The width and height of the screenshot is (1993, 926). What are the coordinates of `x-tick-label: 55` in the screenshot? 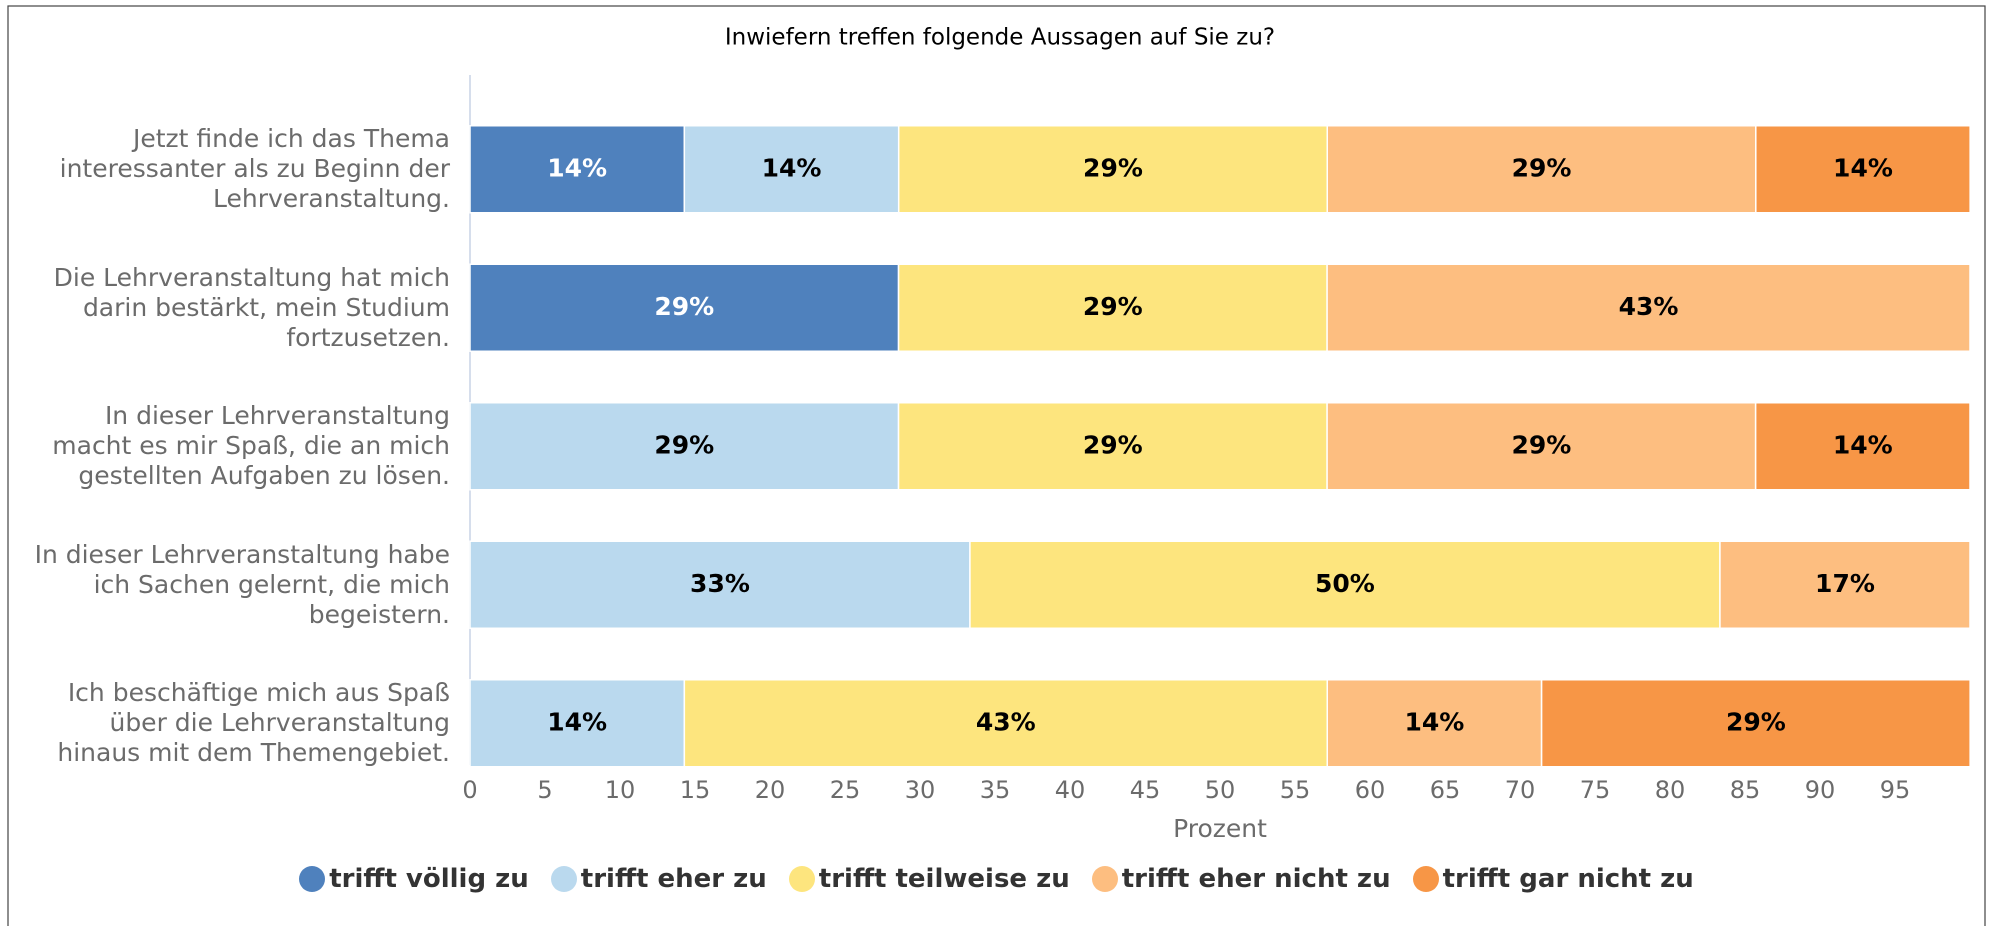 It's located at (1295, 790).